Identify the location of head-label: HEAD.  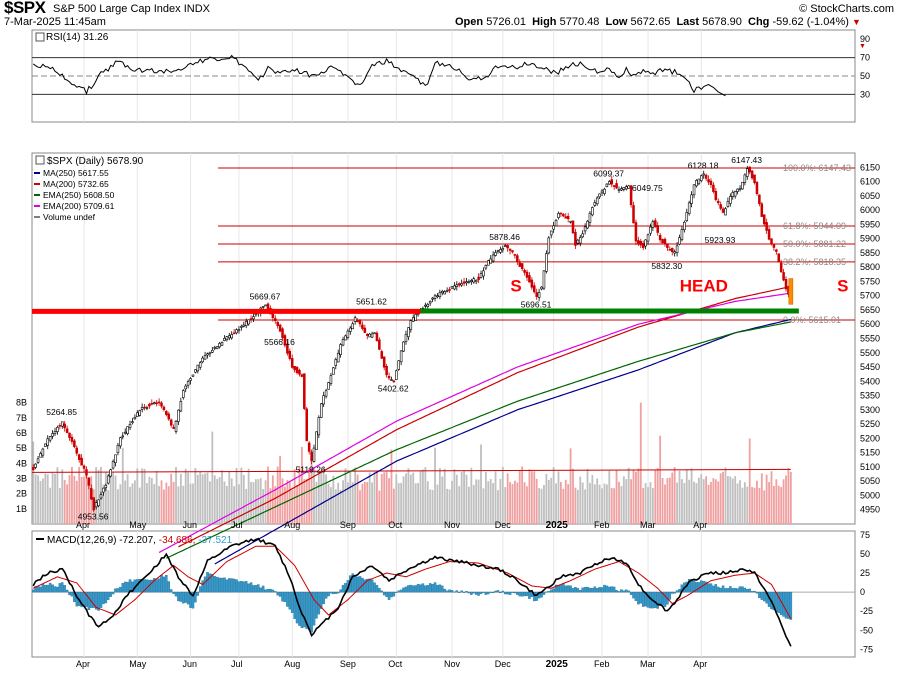
(704, 285).